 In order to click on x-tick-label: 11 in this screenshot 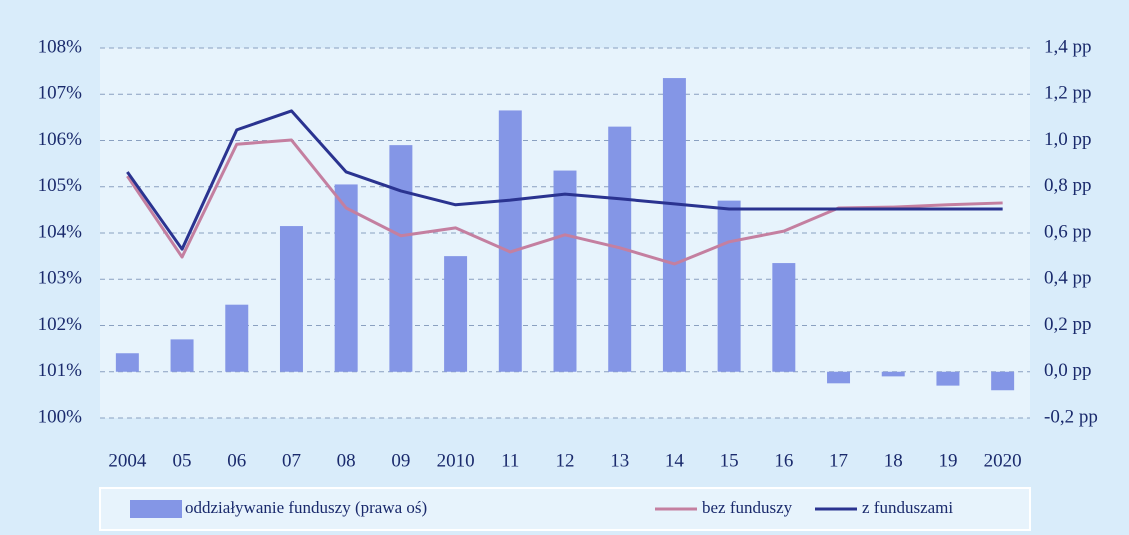, I will do `click(510, 460)`.